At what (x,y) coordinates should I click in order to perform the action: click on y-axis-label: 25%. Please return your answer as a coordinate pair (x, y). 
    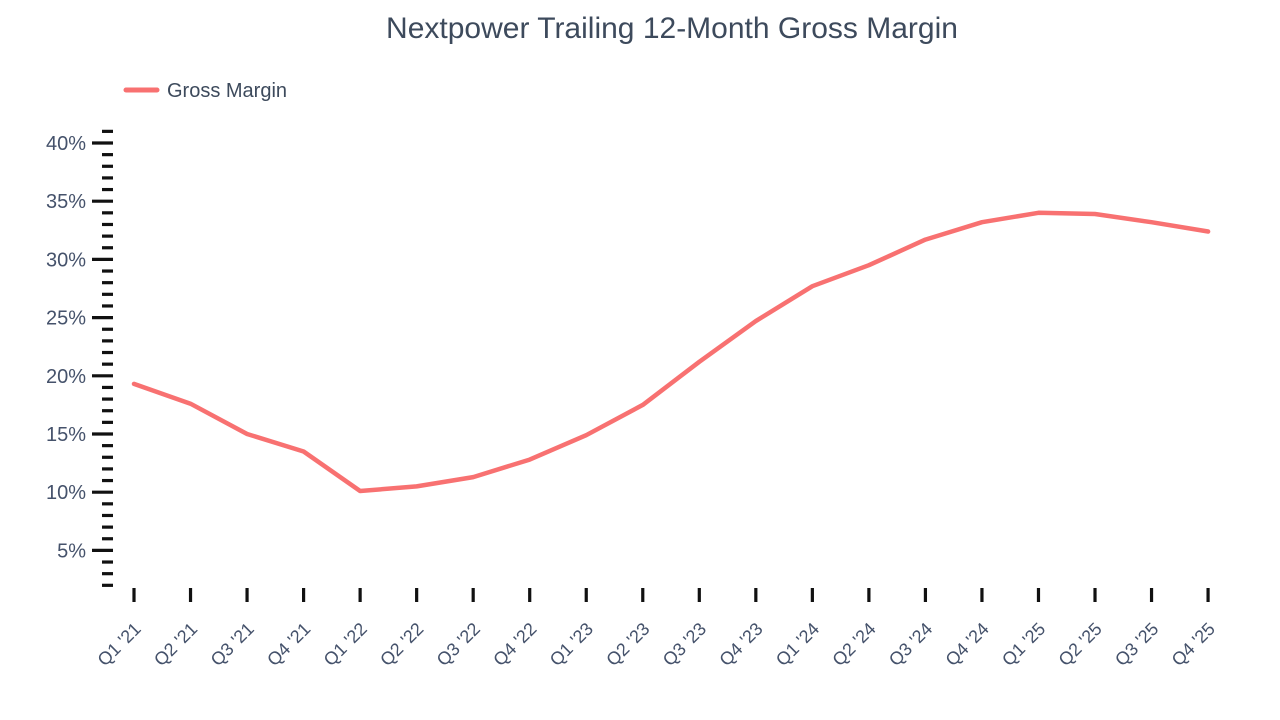
    Looking at the image, I should click on (66, 319).